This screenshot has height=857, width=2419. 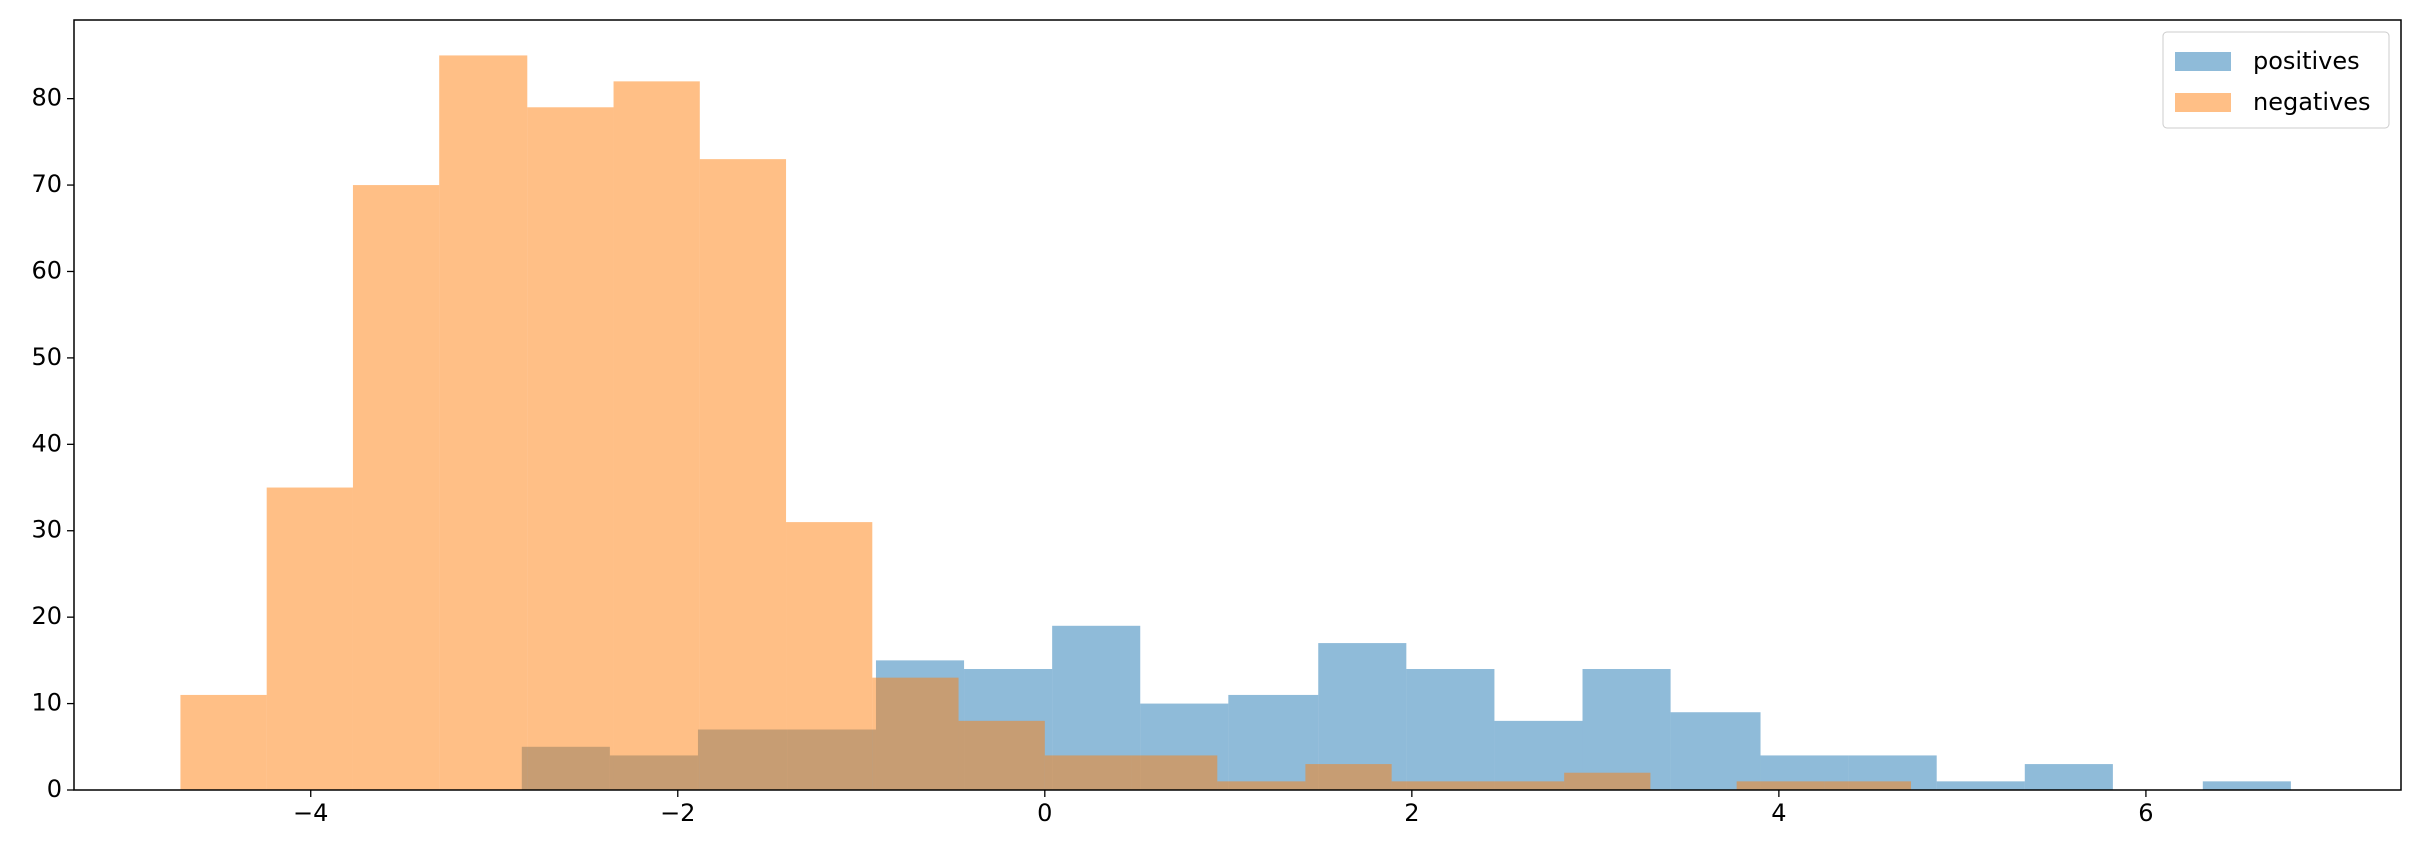 What do you see at coordinates (677, 813) in the screenshot?
I see `x-tick-label: −2` at bounding box center [677, 813].